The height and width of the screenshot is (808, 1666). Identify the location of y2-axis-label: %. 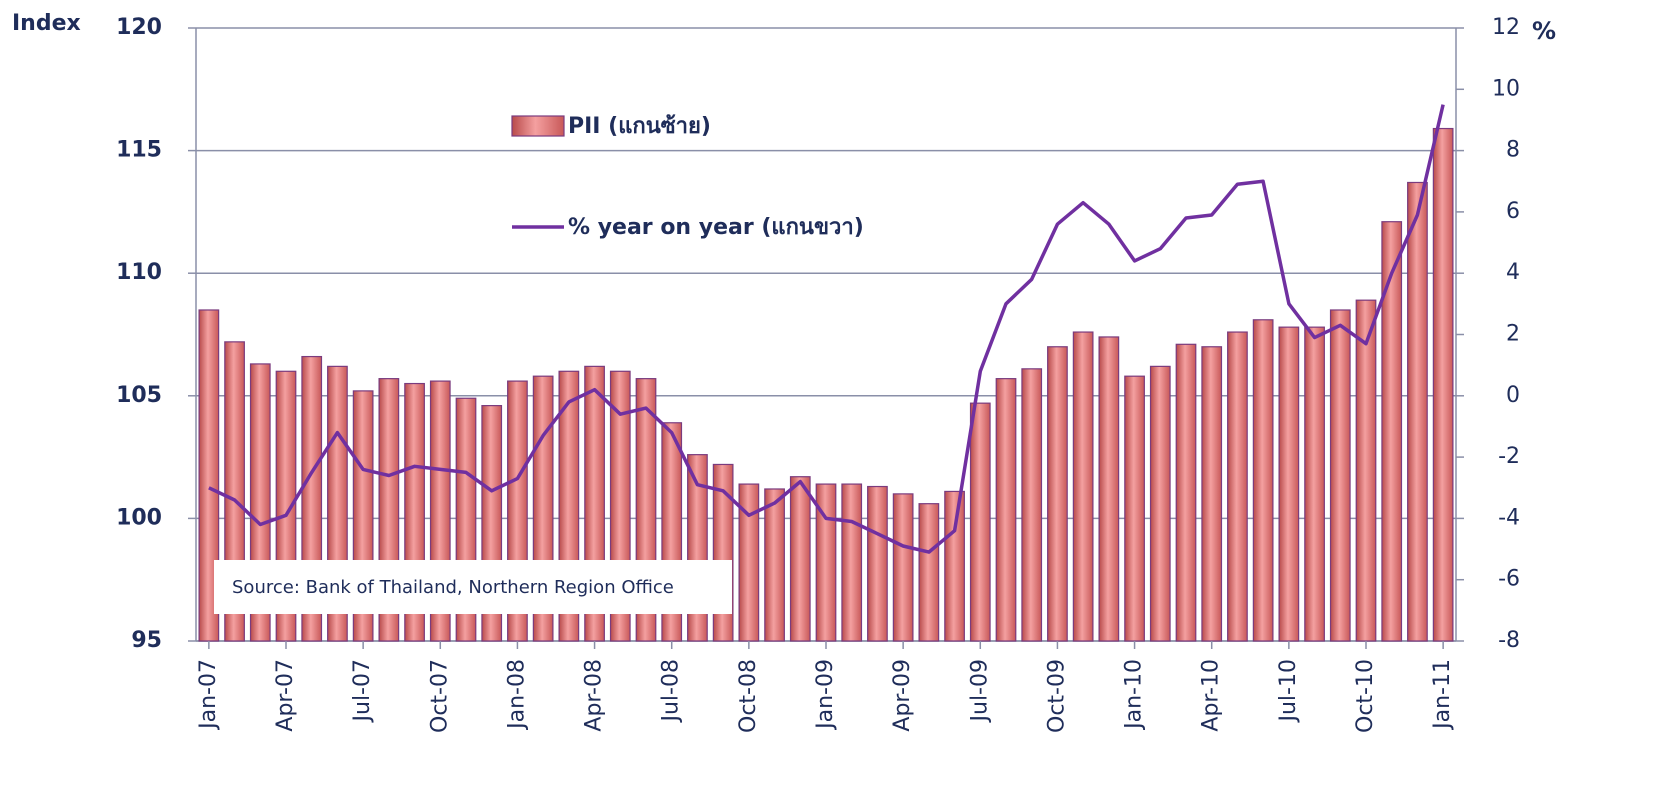
(1544, 31).